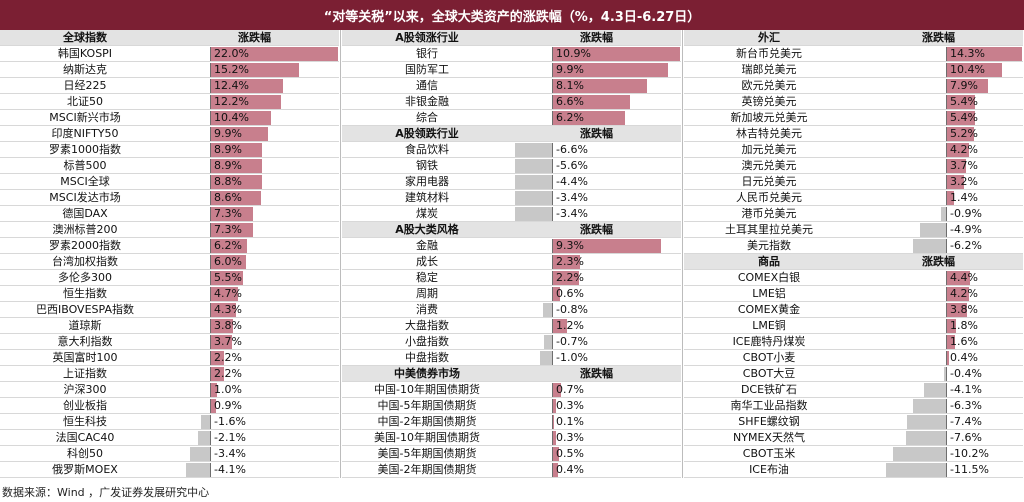 The height and width of the screenshot is (502, 1024). I want to click on table-row: 稳定 2.2%, so click(511, 278).